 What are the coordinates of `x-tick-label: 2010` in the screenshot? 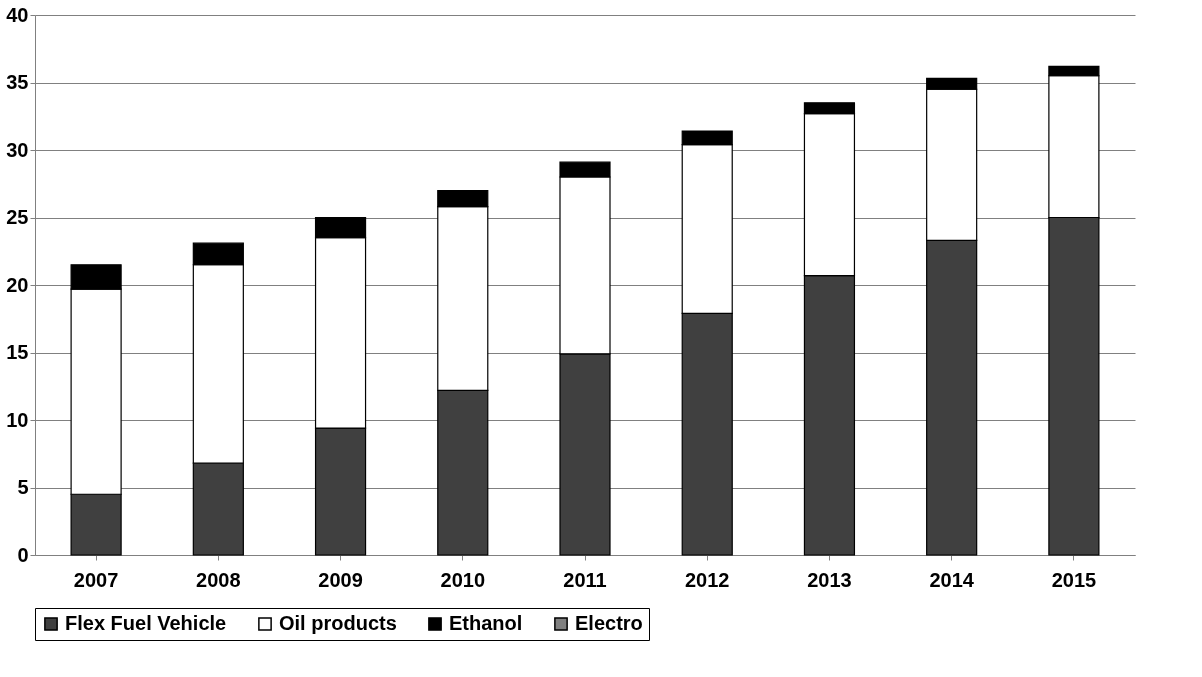 It's located at (463, 579).